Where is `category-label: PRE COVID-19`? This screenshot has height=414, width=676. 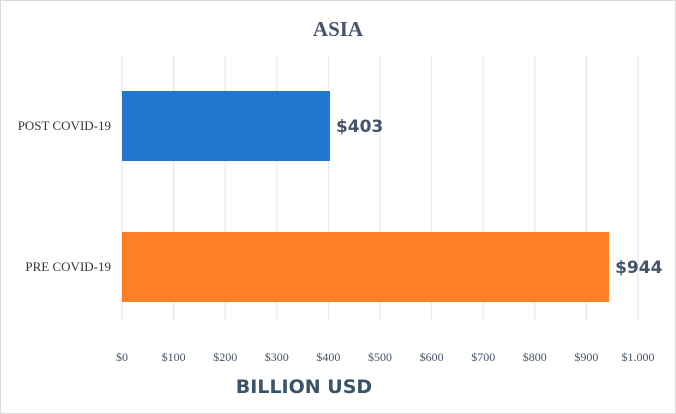
category-label: PRE COVID-19 is located at coordinates (68, 266).